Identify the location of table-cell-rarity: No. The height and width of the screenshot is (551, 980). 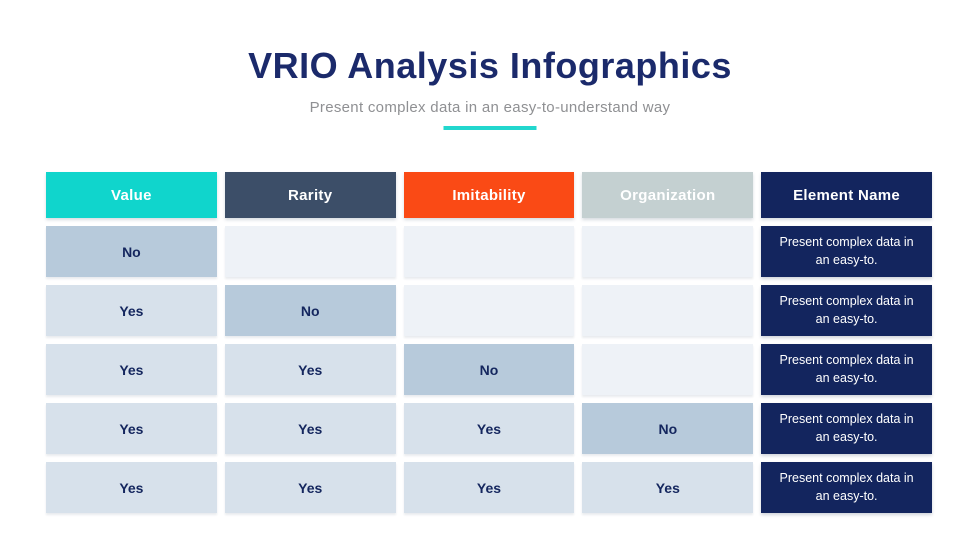
(310, 310).